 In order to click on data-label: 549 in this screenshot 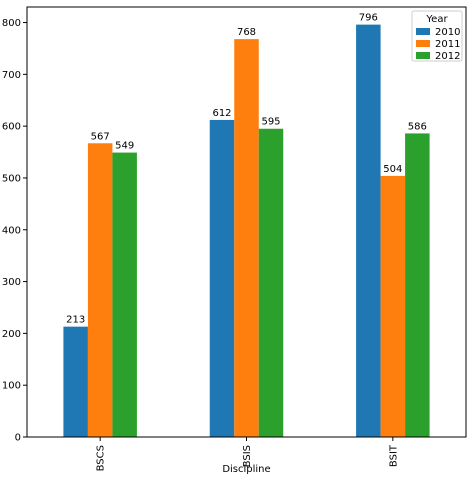, I will do `click(124, 146)`.